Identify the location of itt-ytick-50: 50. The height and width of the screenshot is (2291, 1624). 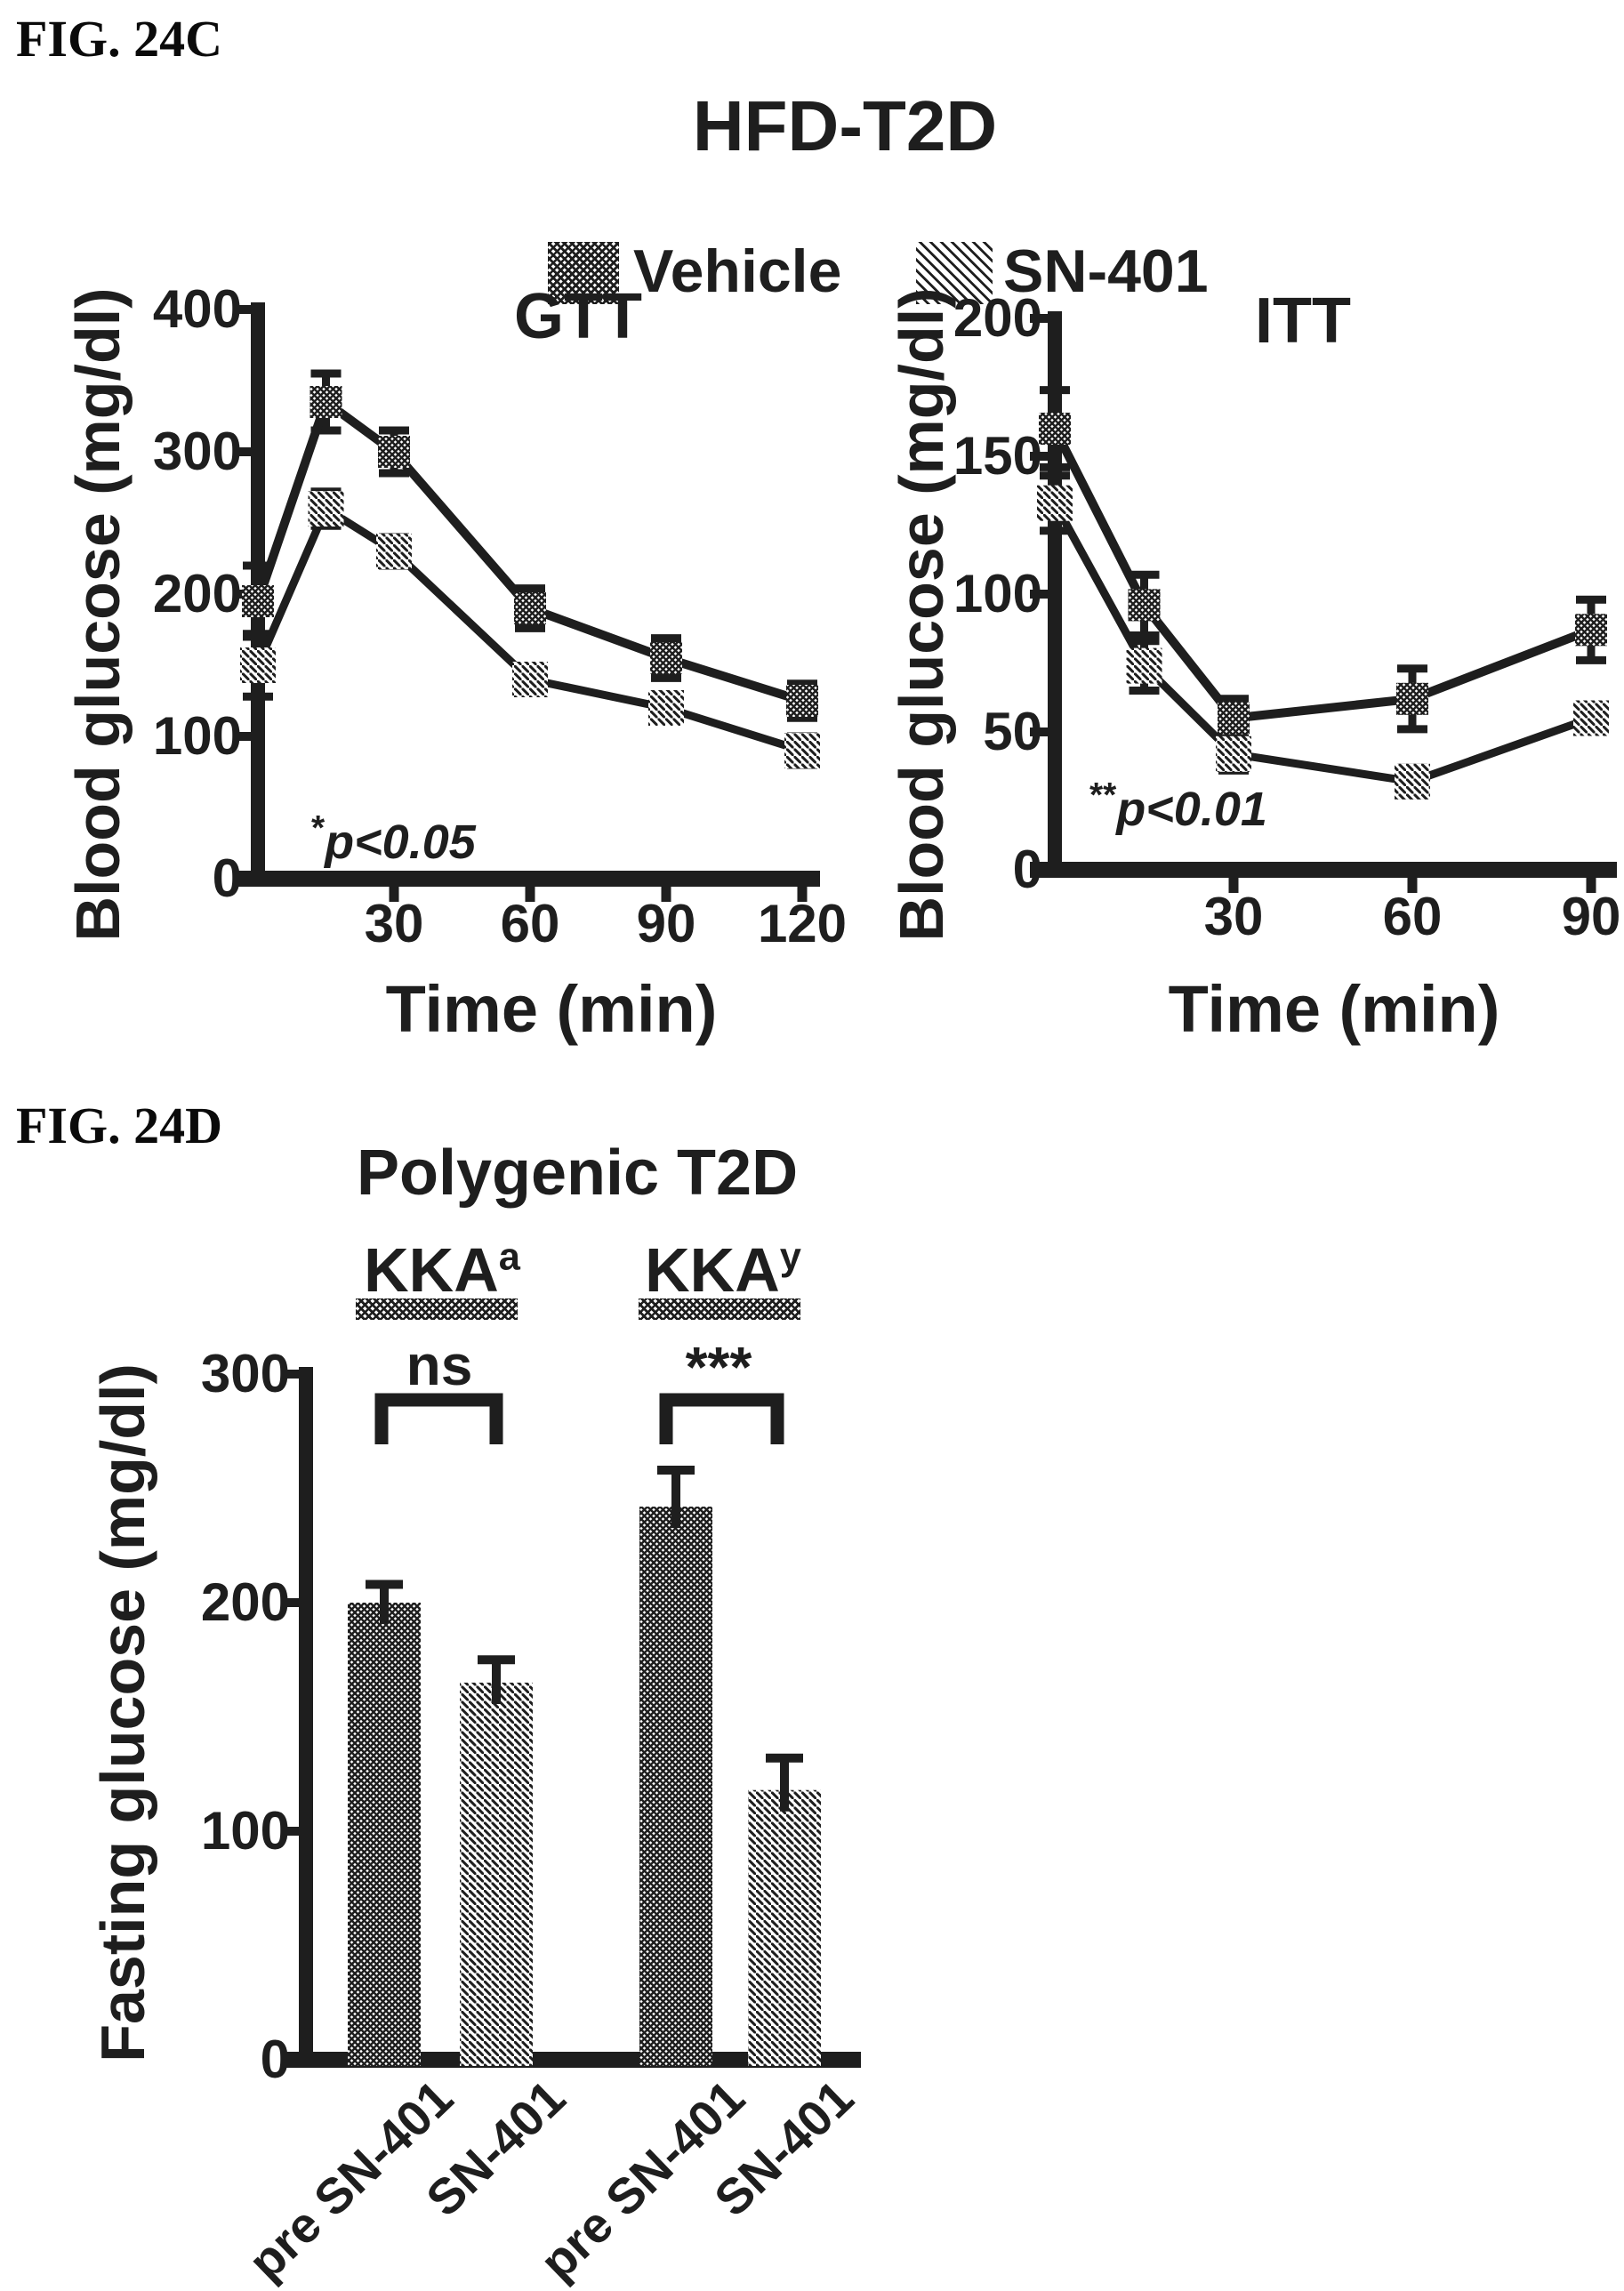
(1013, 731).